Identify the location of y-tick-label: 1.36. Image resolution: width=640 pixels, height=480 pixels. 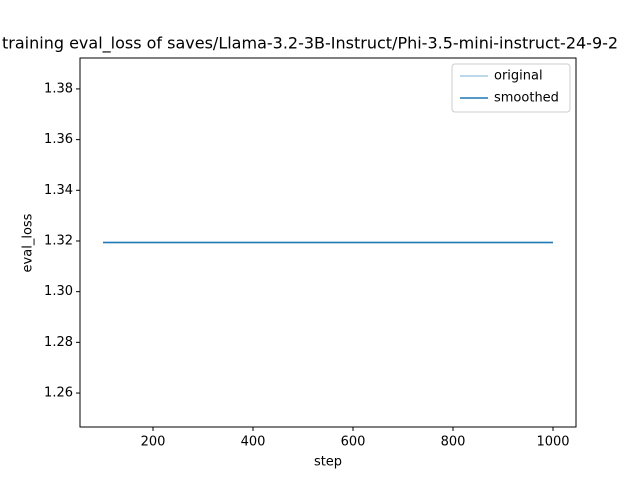
(58, 139).